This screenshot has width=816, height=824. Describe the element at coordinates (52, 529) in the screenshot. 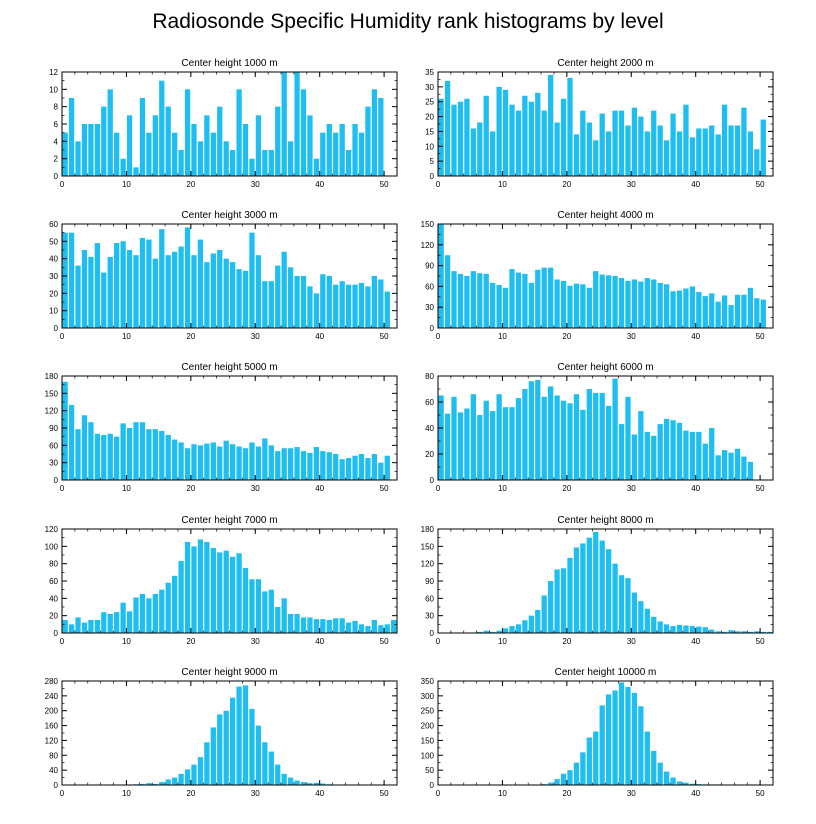

I see `y-tick-label: 120` at that location.